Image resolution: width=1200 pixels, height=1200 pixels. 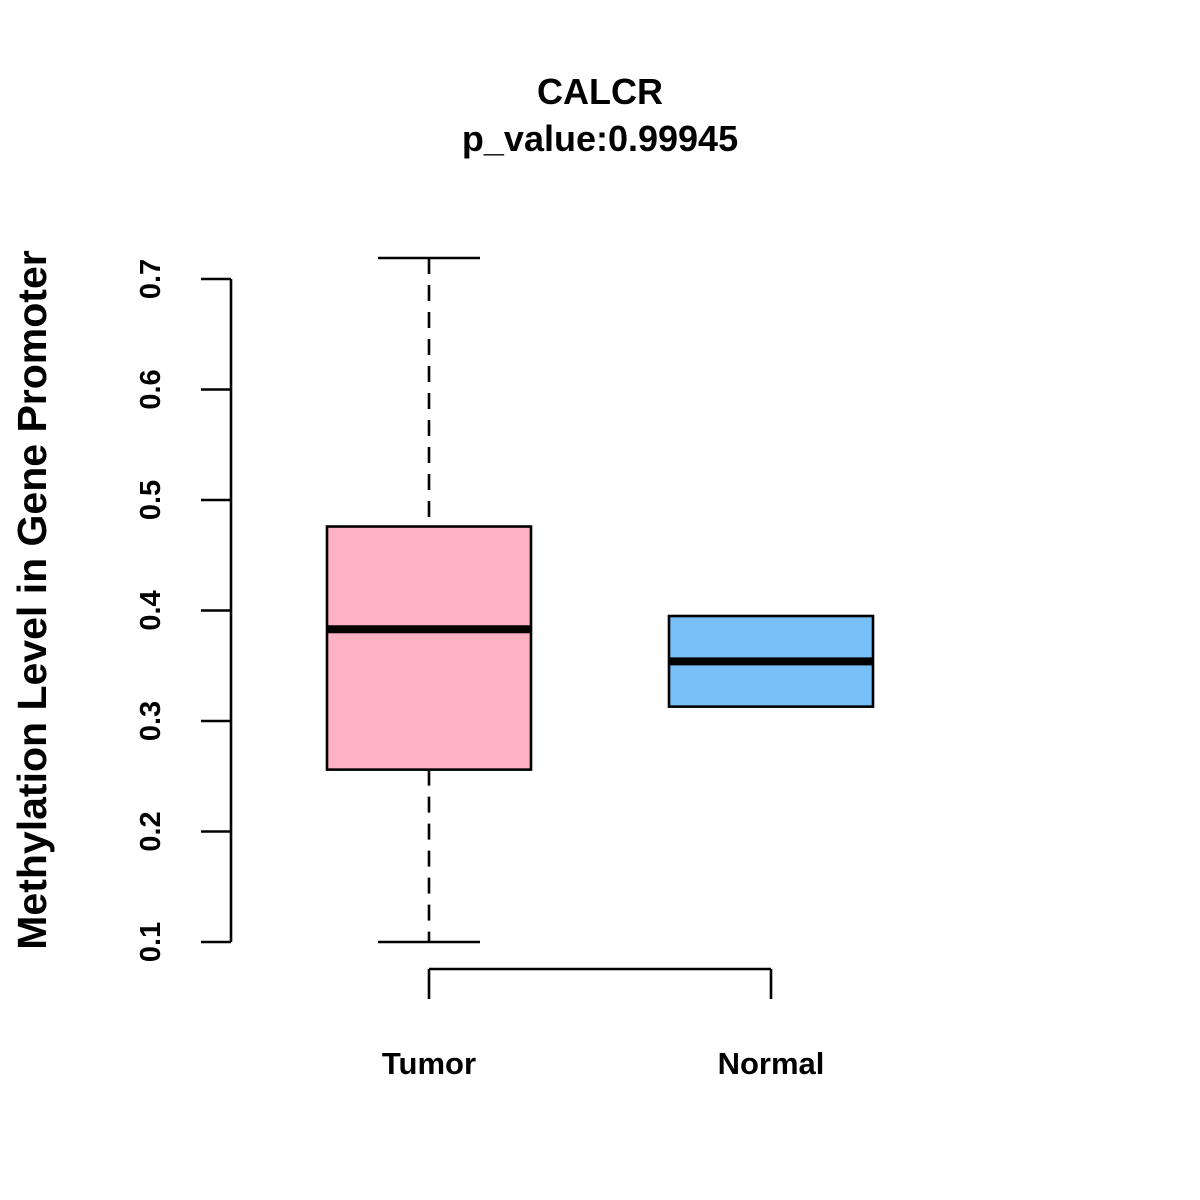 What do you see at coordinates (151, 942) in the screenshot?
I see `y-tick-label: 0.1` at bounding box center [151, 942].